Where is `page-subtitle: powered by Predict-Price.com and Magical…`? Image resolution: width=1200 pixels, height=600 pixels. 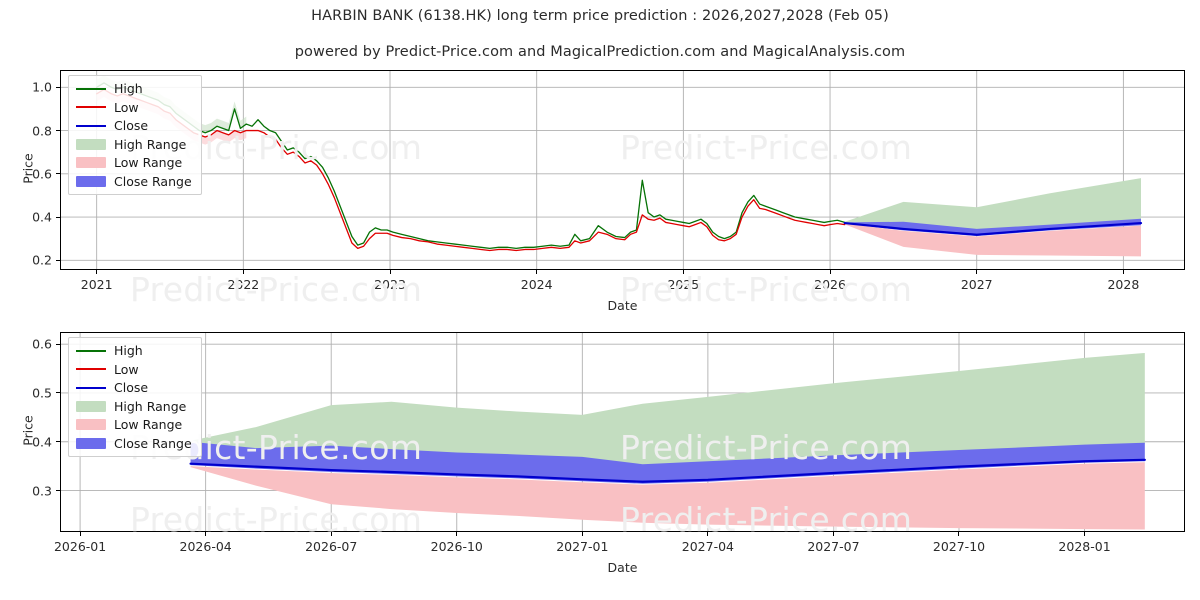 page-subtitle: powered by Predict-Price.com and Magical… is located at coordinates (600, 52).